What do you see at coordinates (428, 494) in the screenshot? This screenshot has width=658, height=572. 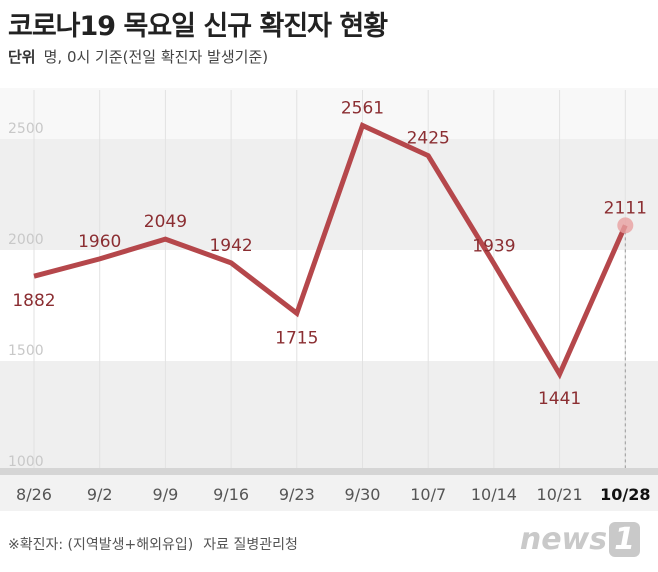 I see `x-tick-label: 10/7` at bounding box center [428, 494].